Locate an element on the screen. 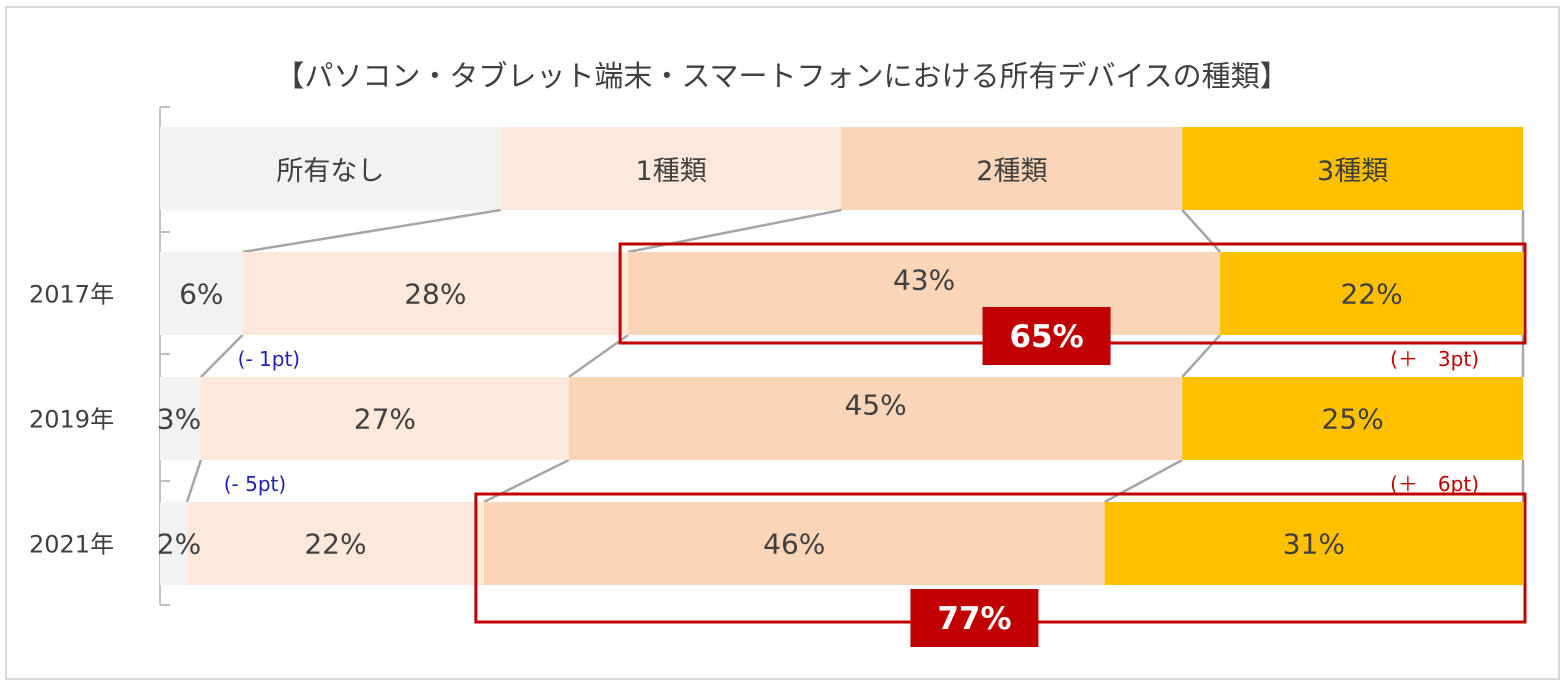 This screenshot has width=1565, height=685. delta-annotation: (＋ 3pt) is located at coordinates (1434, 359).